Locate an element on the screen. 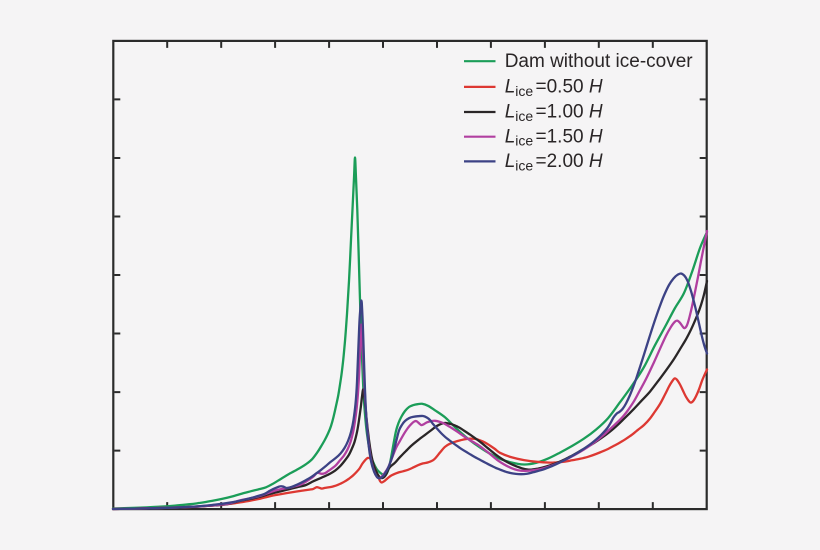 This screenshot has width=820, height=550. svg-text:Lice=1.00 H: Lice =1.00 H is located at coordinates (554, 113).